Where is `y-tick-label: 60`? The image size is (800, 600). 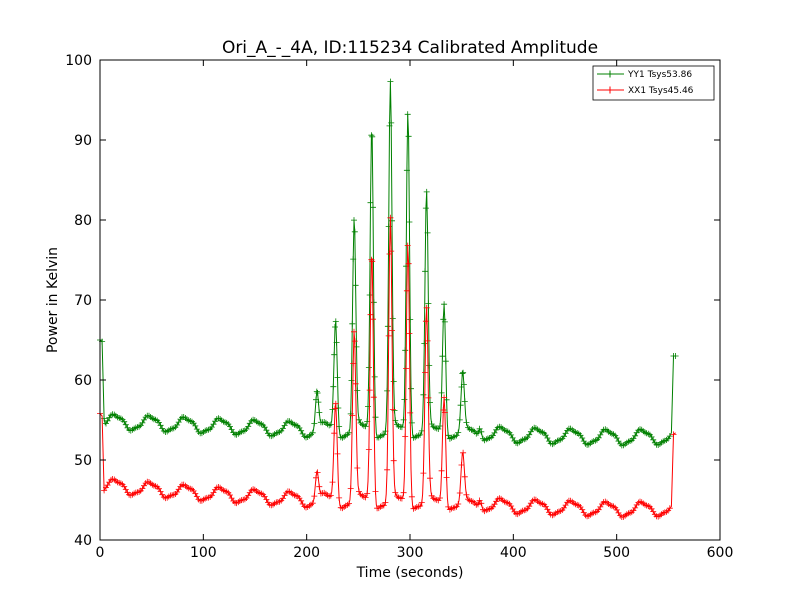 y-tick-label: 60 is located at coordinates (83, 381).